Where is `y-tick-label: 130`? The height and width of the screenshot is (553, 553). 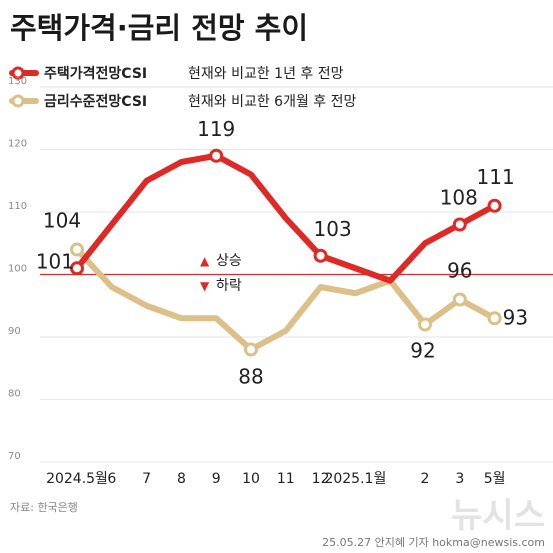
y-tick-label: 130 is located at coordinates (17, 81).